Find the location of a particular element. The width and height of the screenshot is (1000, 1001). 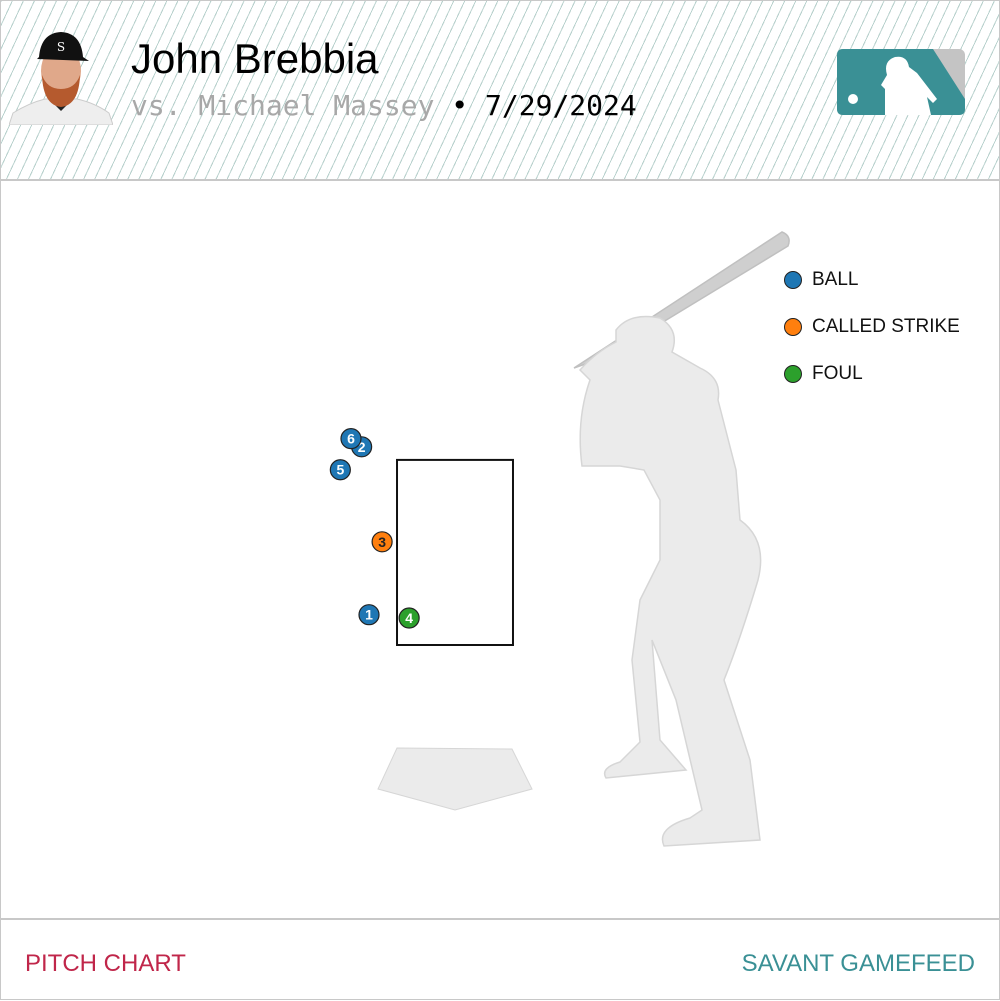

batter-silhouette is located at coordinates (681, 539).